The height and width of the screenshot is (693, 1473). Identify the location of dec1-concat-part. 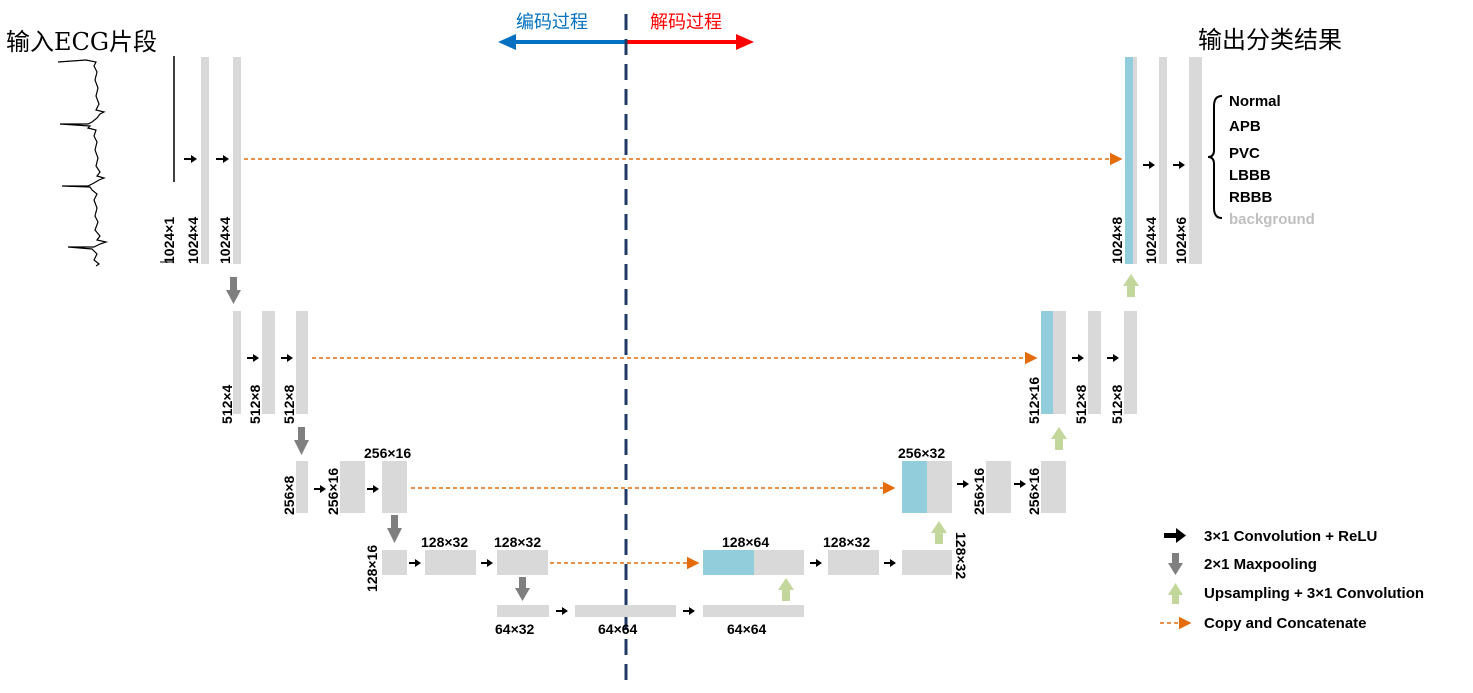
(1129, 160).